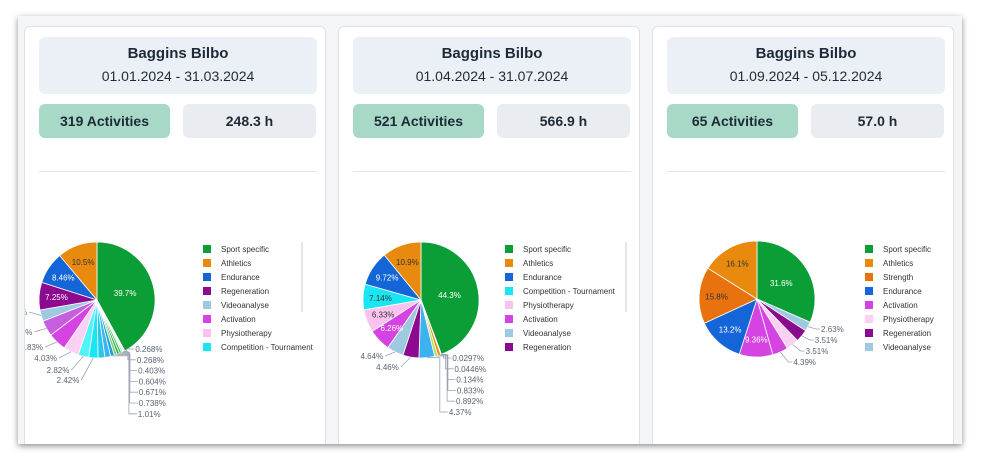 The width and height of the screenshot is (983, 465). Describe the element at coordinates (804, 362) in the screenshot. I see `slice-label: 4.39%` at that location.